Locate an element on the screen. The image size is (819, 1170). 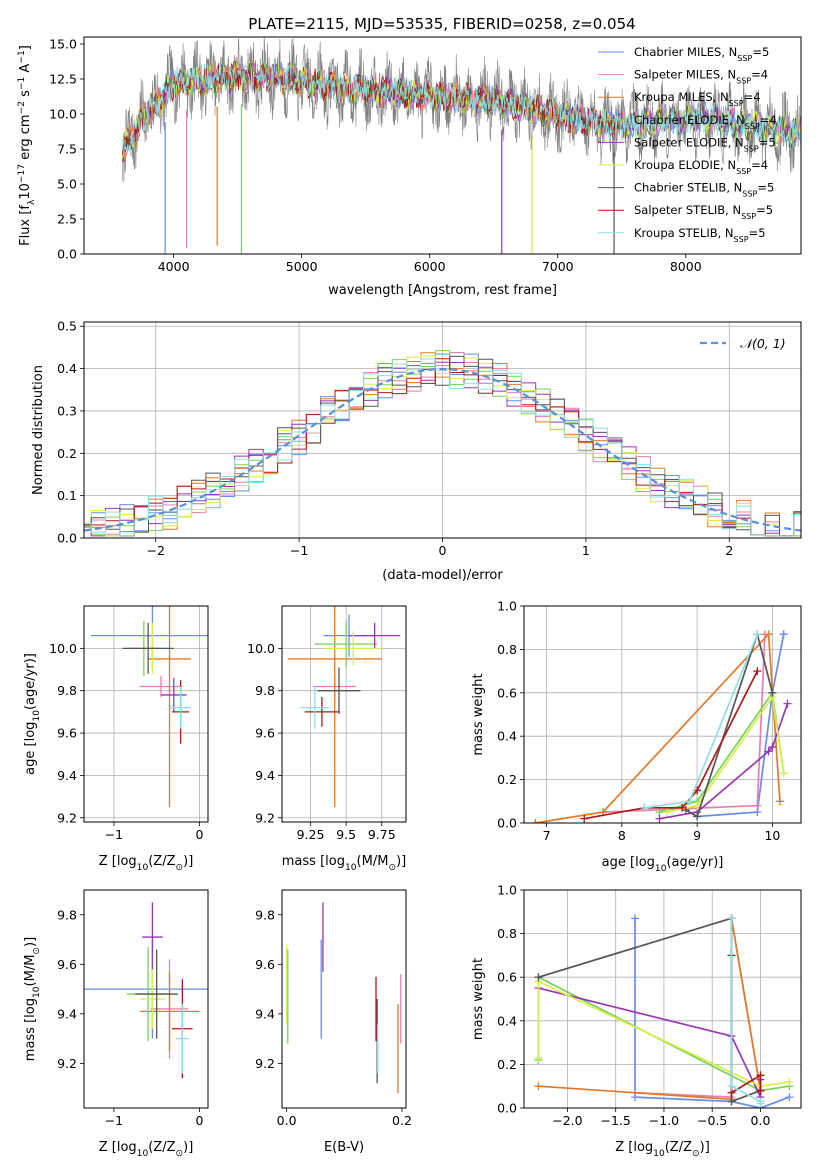
x-tick-label: 7000 is located at coordinates (558, 266).